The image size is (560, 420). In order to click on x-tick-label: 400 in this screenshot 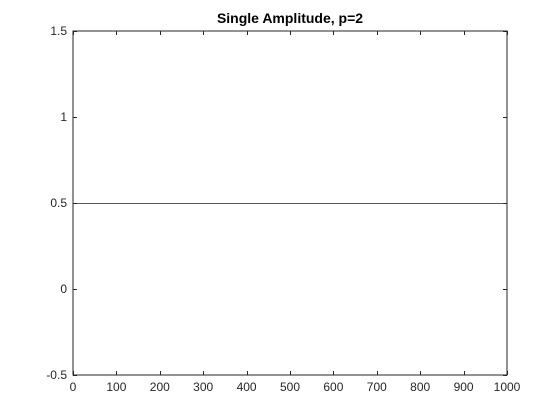, I will do `click(247, 387)`.